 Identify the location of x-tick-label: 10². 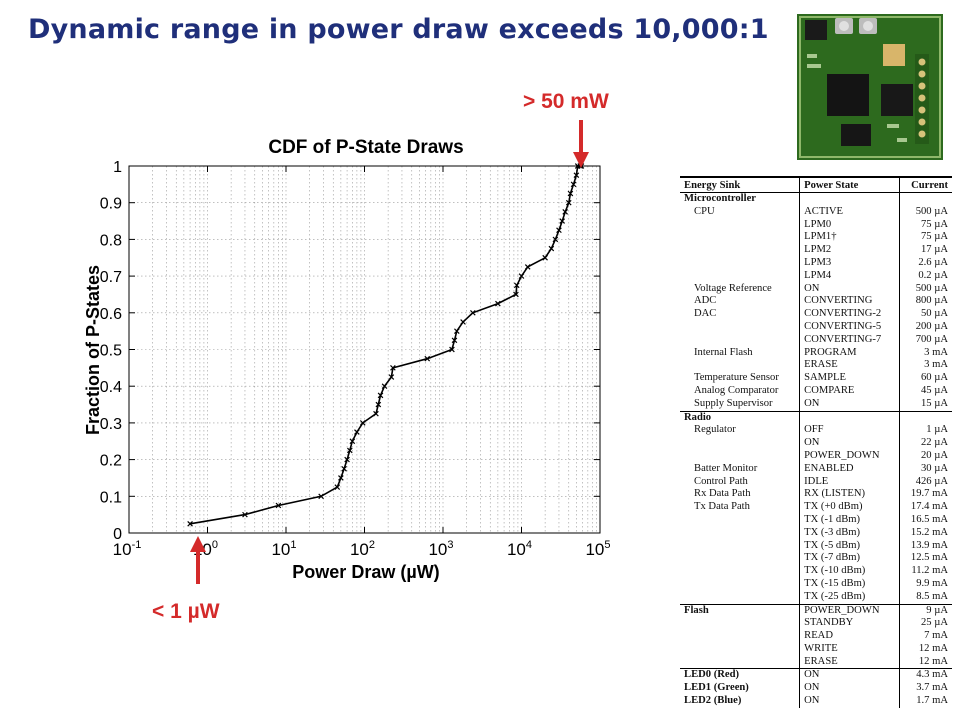
(362, 549).